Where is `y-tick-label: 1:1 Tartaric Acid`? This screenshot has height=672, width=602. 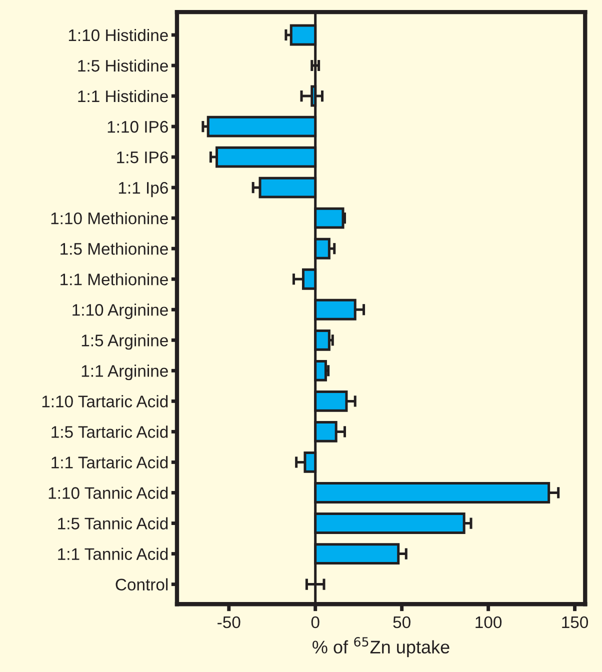
y-tick-label: 1:1 Tartaric Acid is located at coordinates (110, 462).